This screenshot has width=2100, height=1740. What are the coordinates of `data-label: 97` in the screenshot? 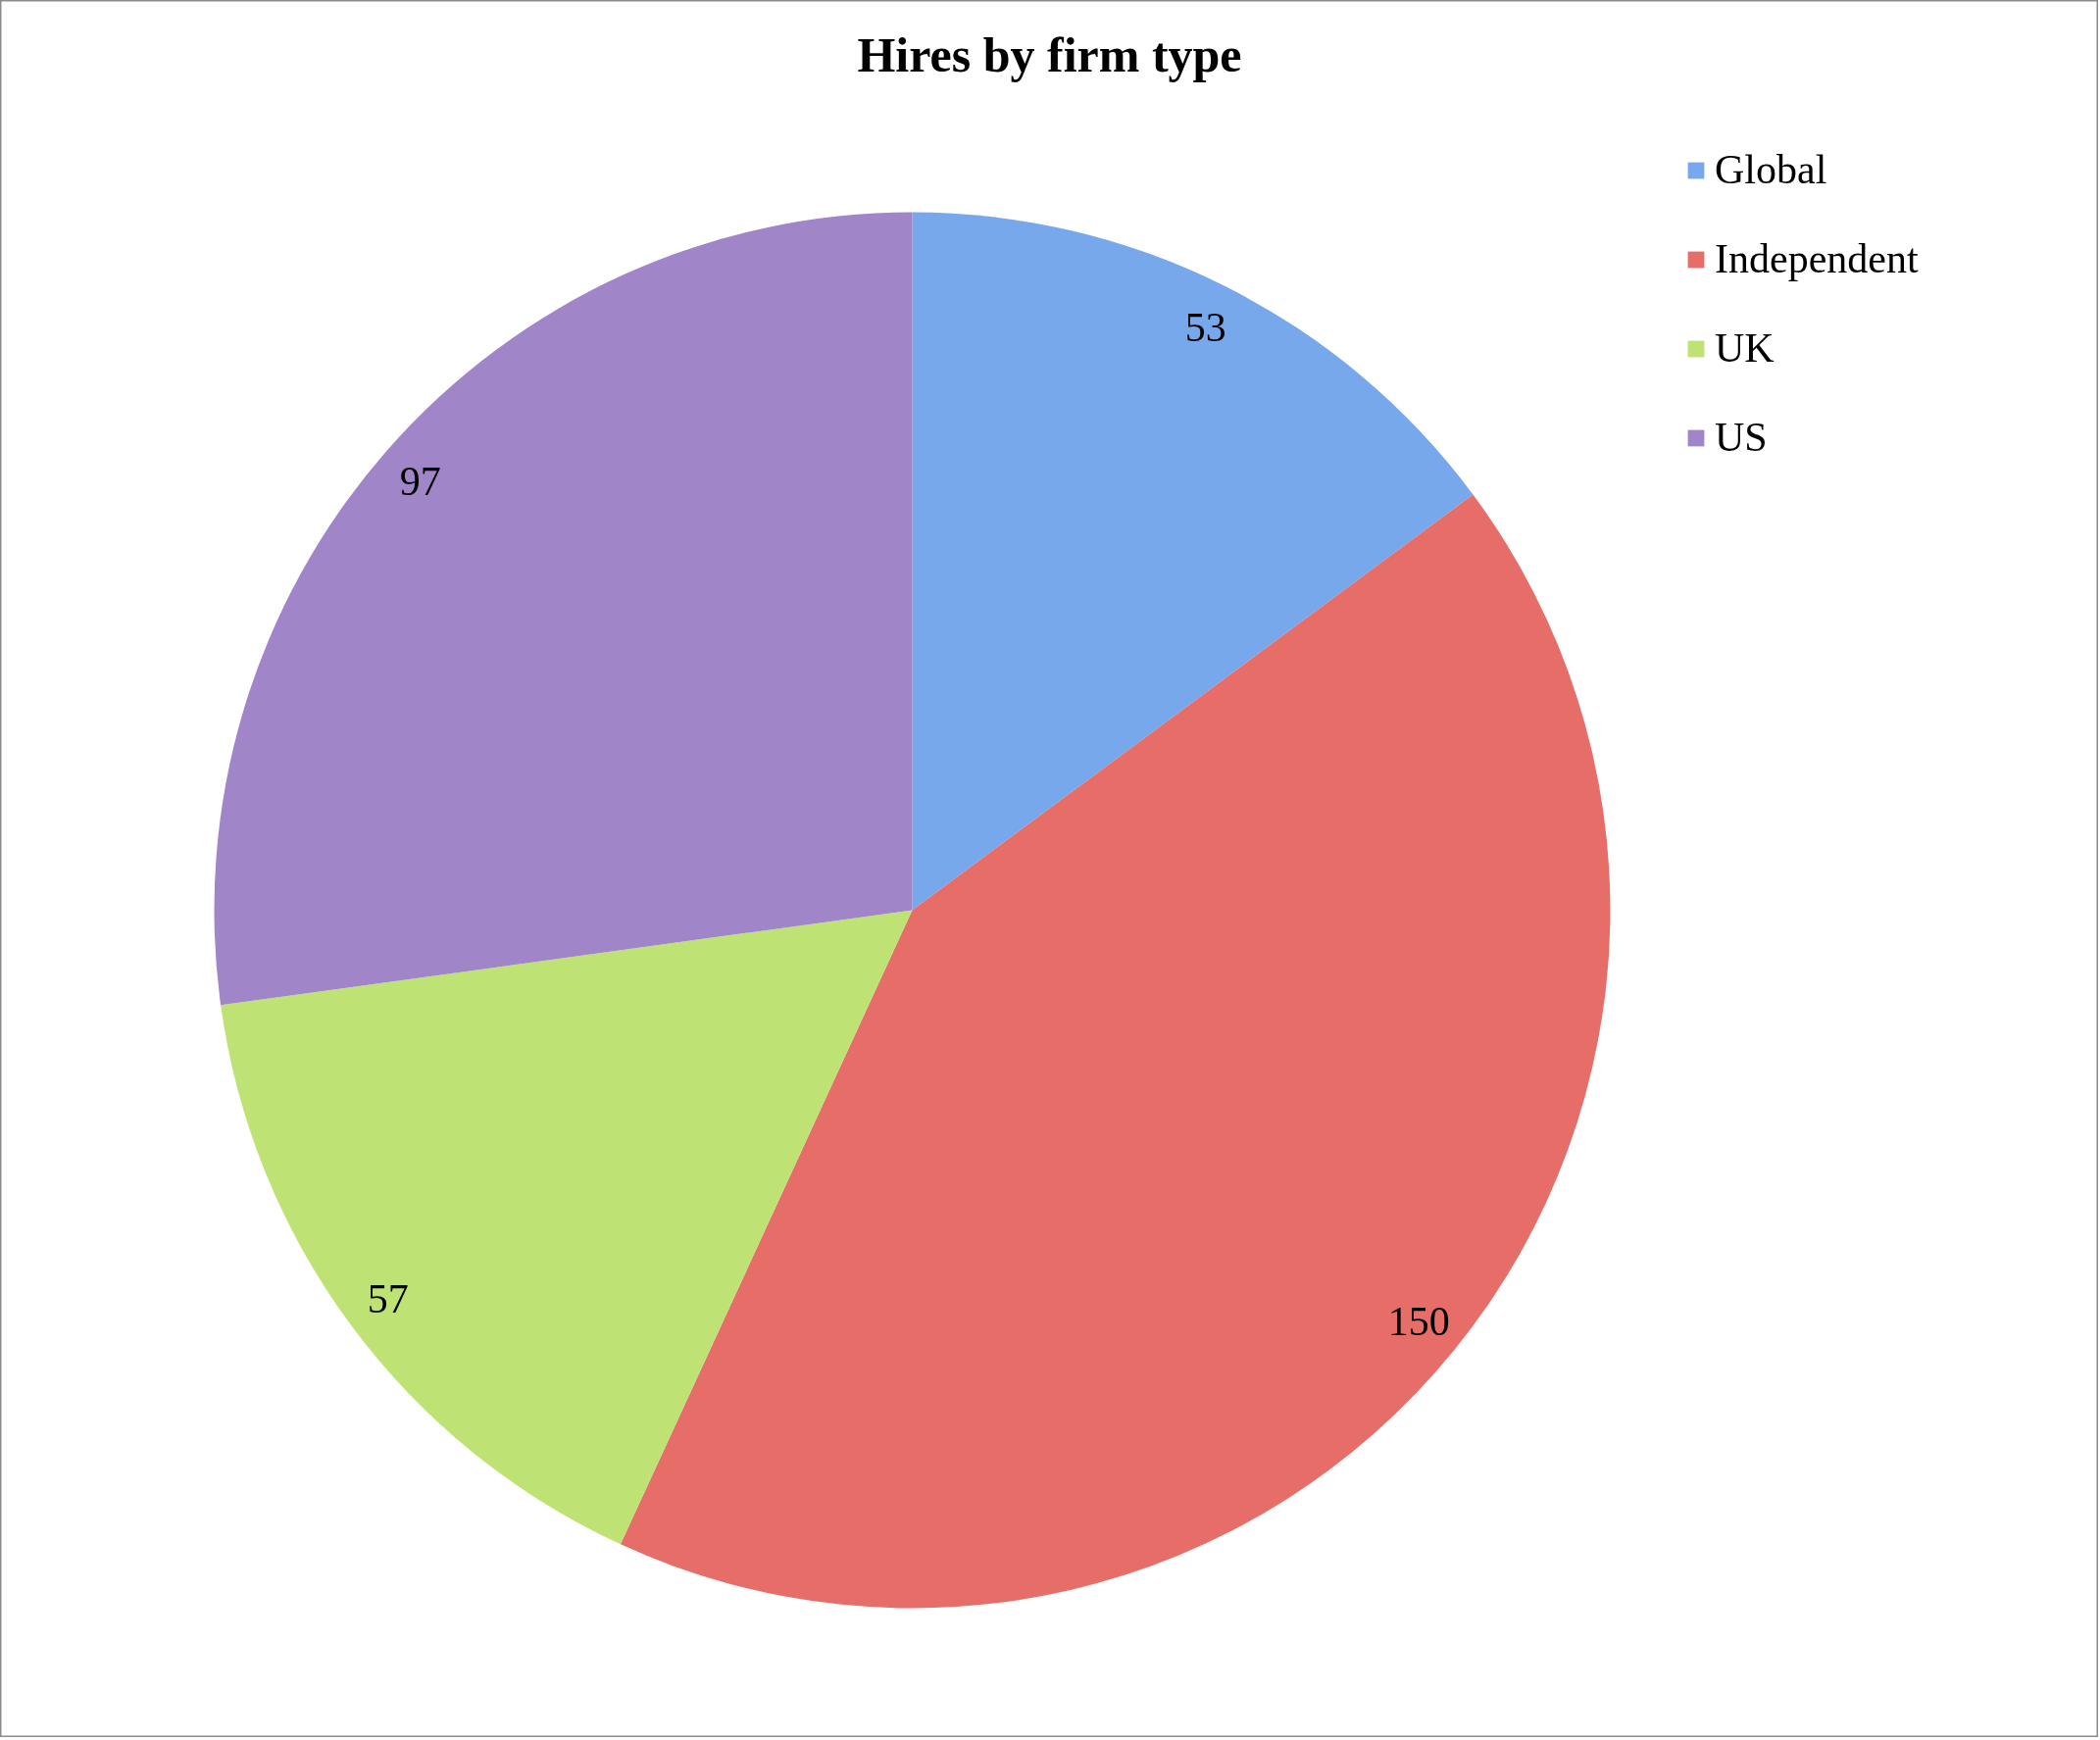 It's located at (420, 481).